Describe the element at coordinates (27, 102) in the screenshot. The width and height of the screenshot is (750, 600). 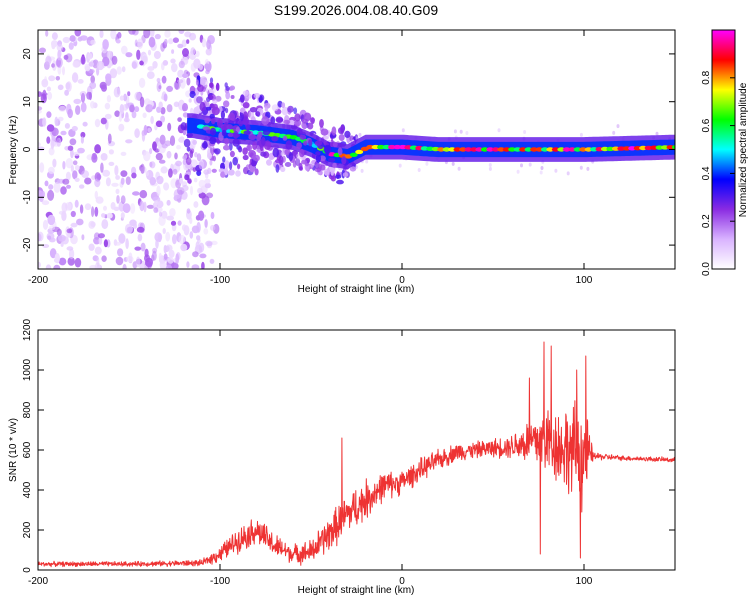
I see `spectrogram-ytick-label: 10` at that location.